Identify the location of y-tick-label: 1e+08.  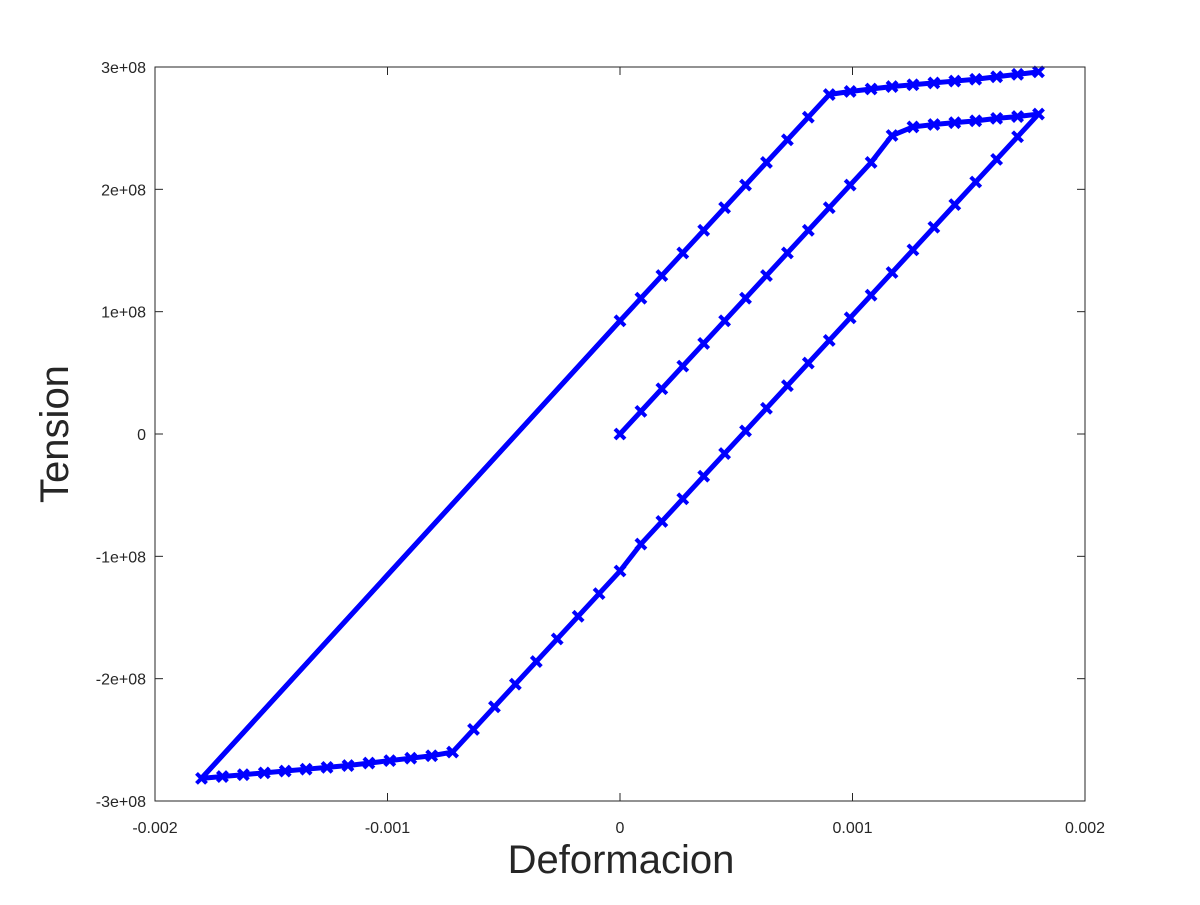
(123, 313).